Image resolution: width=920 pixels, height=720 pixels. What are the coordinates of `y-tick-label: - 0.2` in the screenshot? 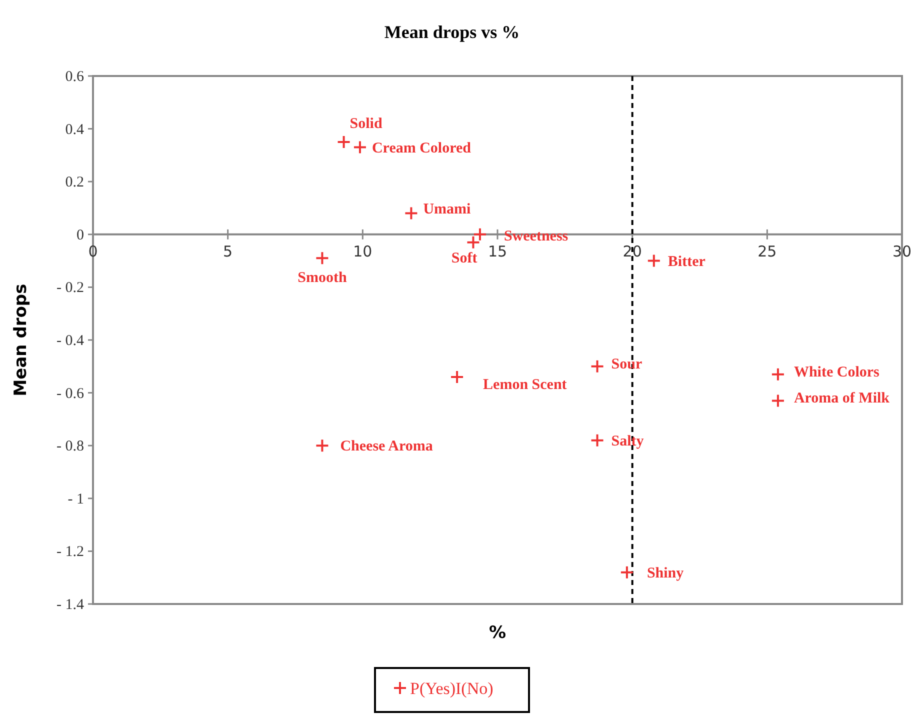 It's located at (70, 288).